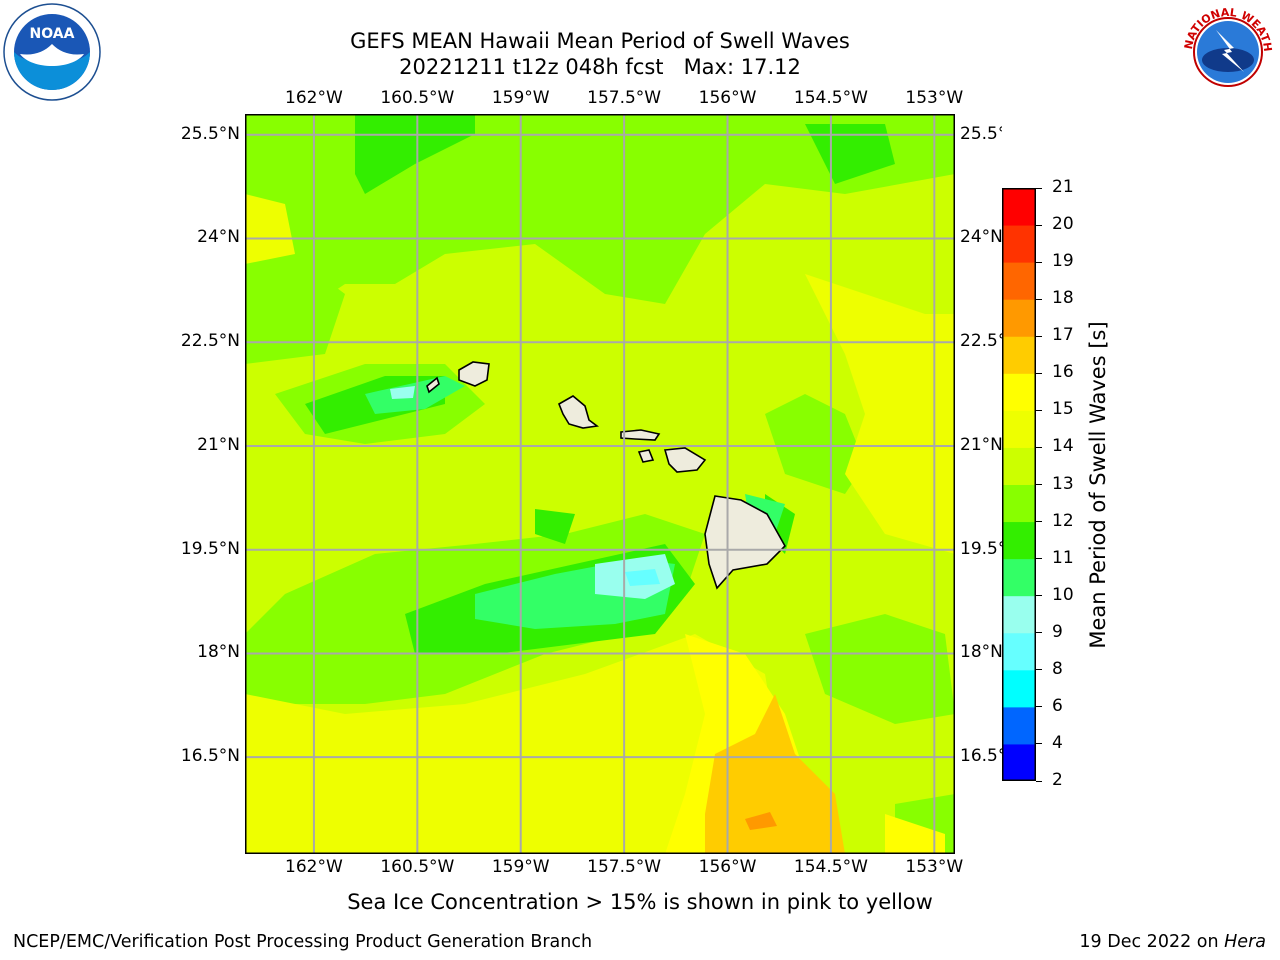 The image size is (1280, 960). Describe the element at coordinates (1063, 298) in the screenshot. I see `colorbar-tick-label: 18` at that location.